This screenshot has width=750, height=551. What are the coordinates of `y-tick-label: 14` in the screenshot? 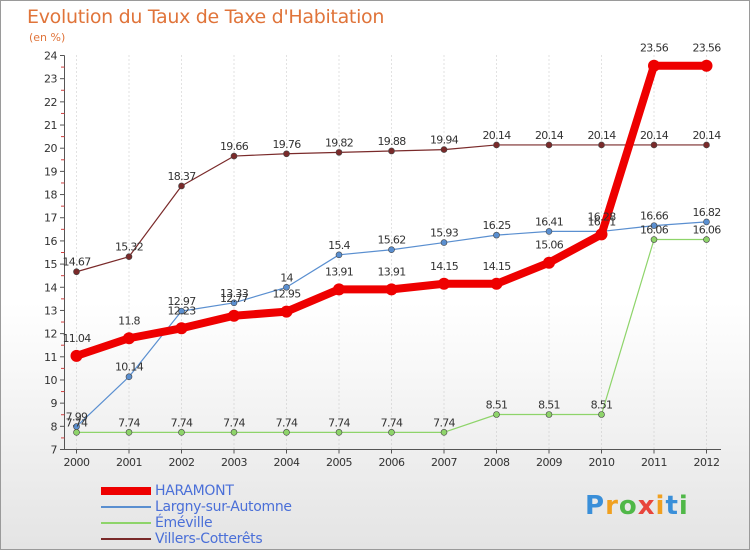 It's located at (50, 287).